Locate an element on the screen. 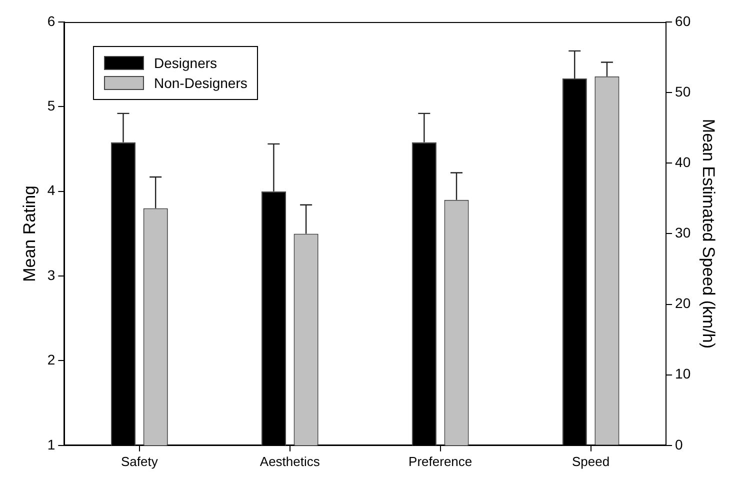 This screenshot has height=483, width=738. y2-tick-label: 50 is located at coordinates (683, 91).